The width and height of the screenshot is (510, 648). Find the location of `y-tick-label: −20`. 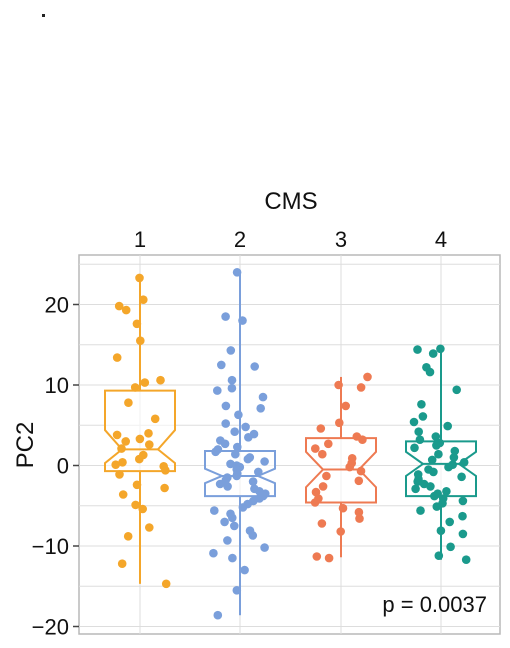

y-tick-label: −20 is located at coordinates (50, 627).